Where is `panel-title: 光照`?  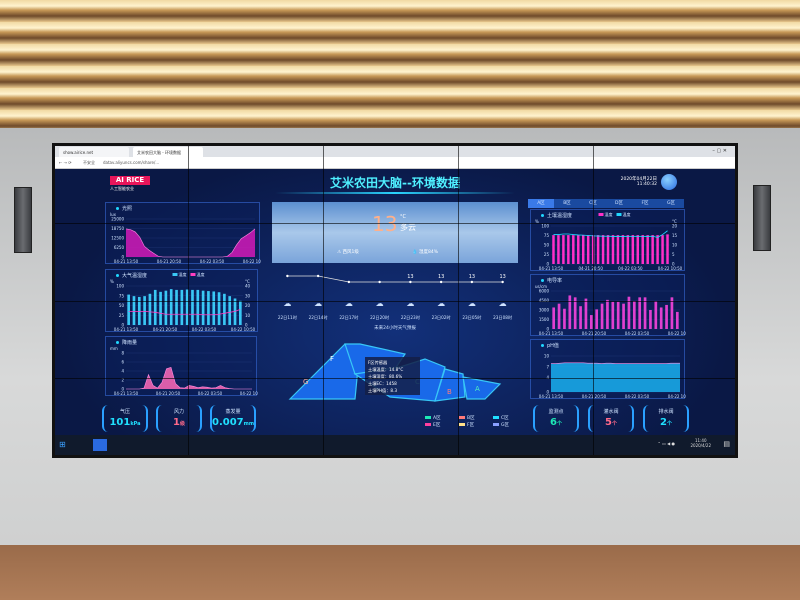
panel-title: 光照 is located at coordinates (124, 208).